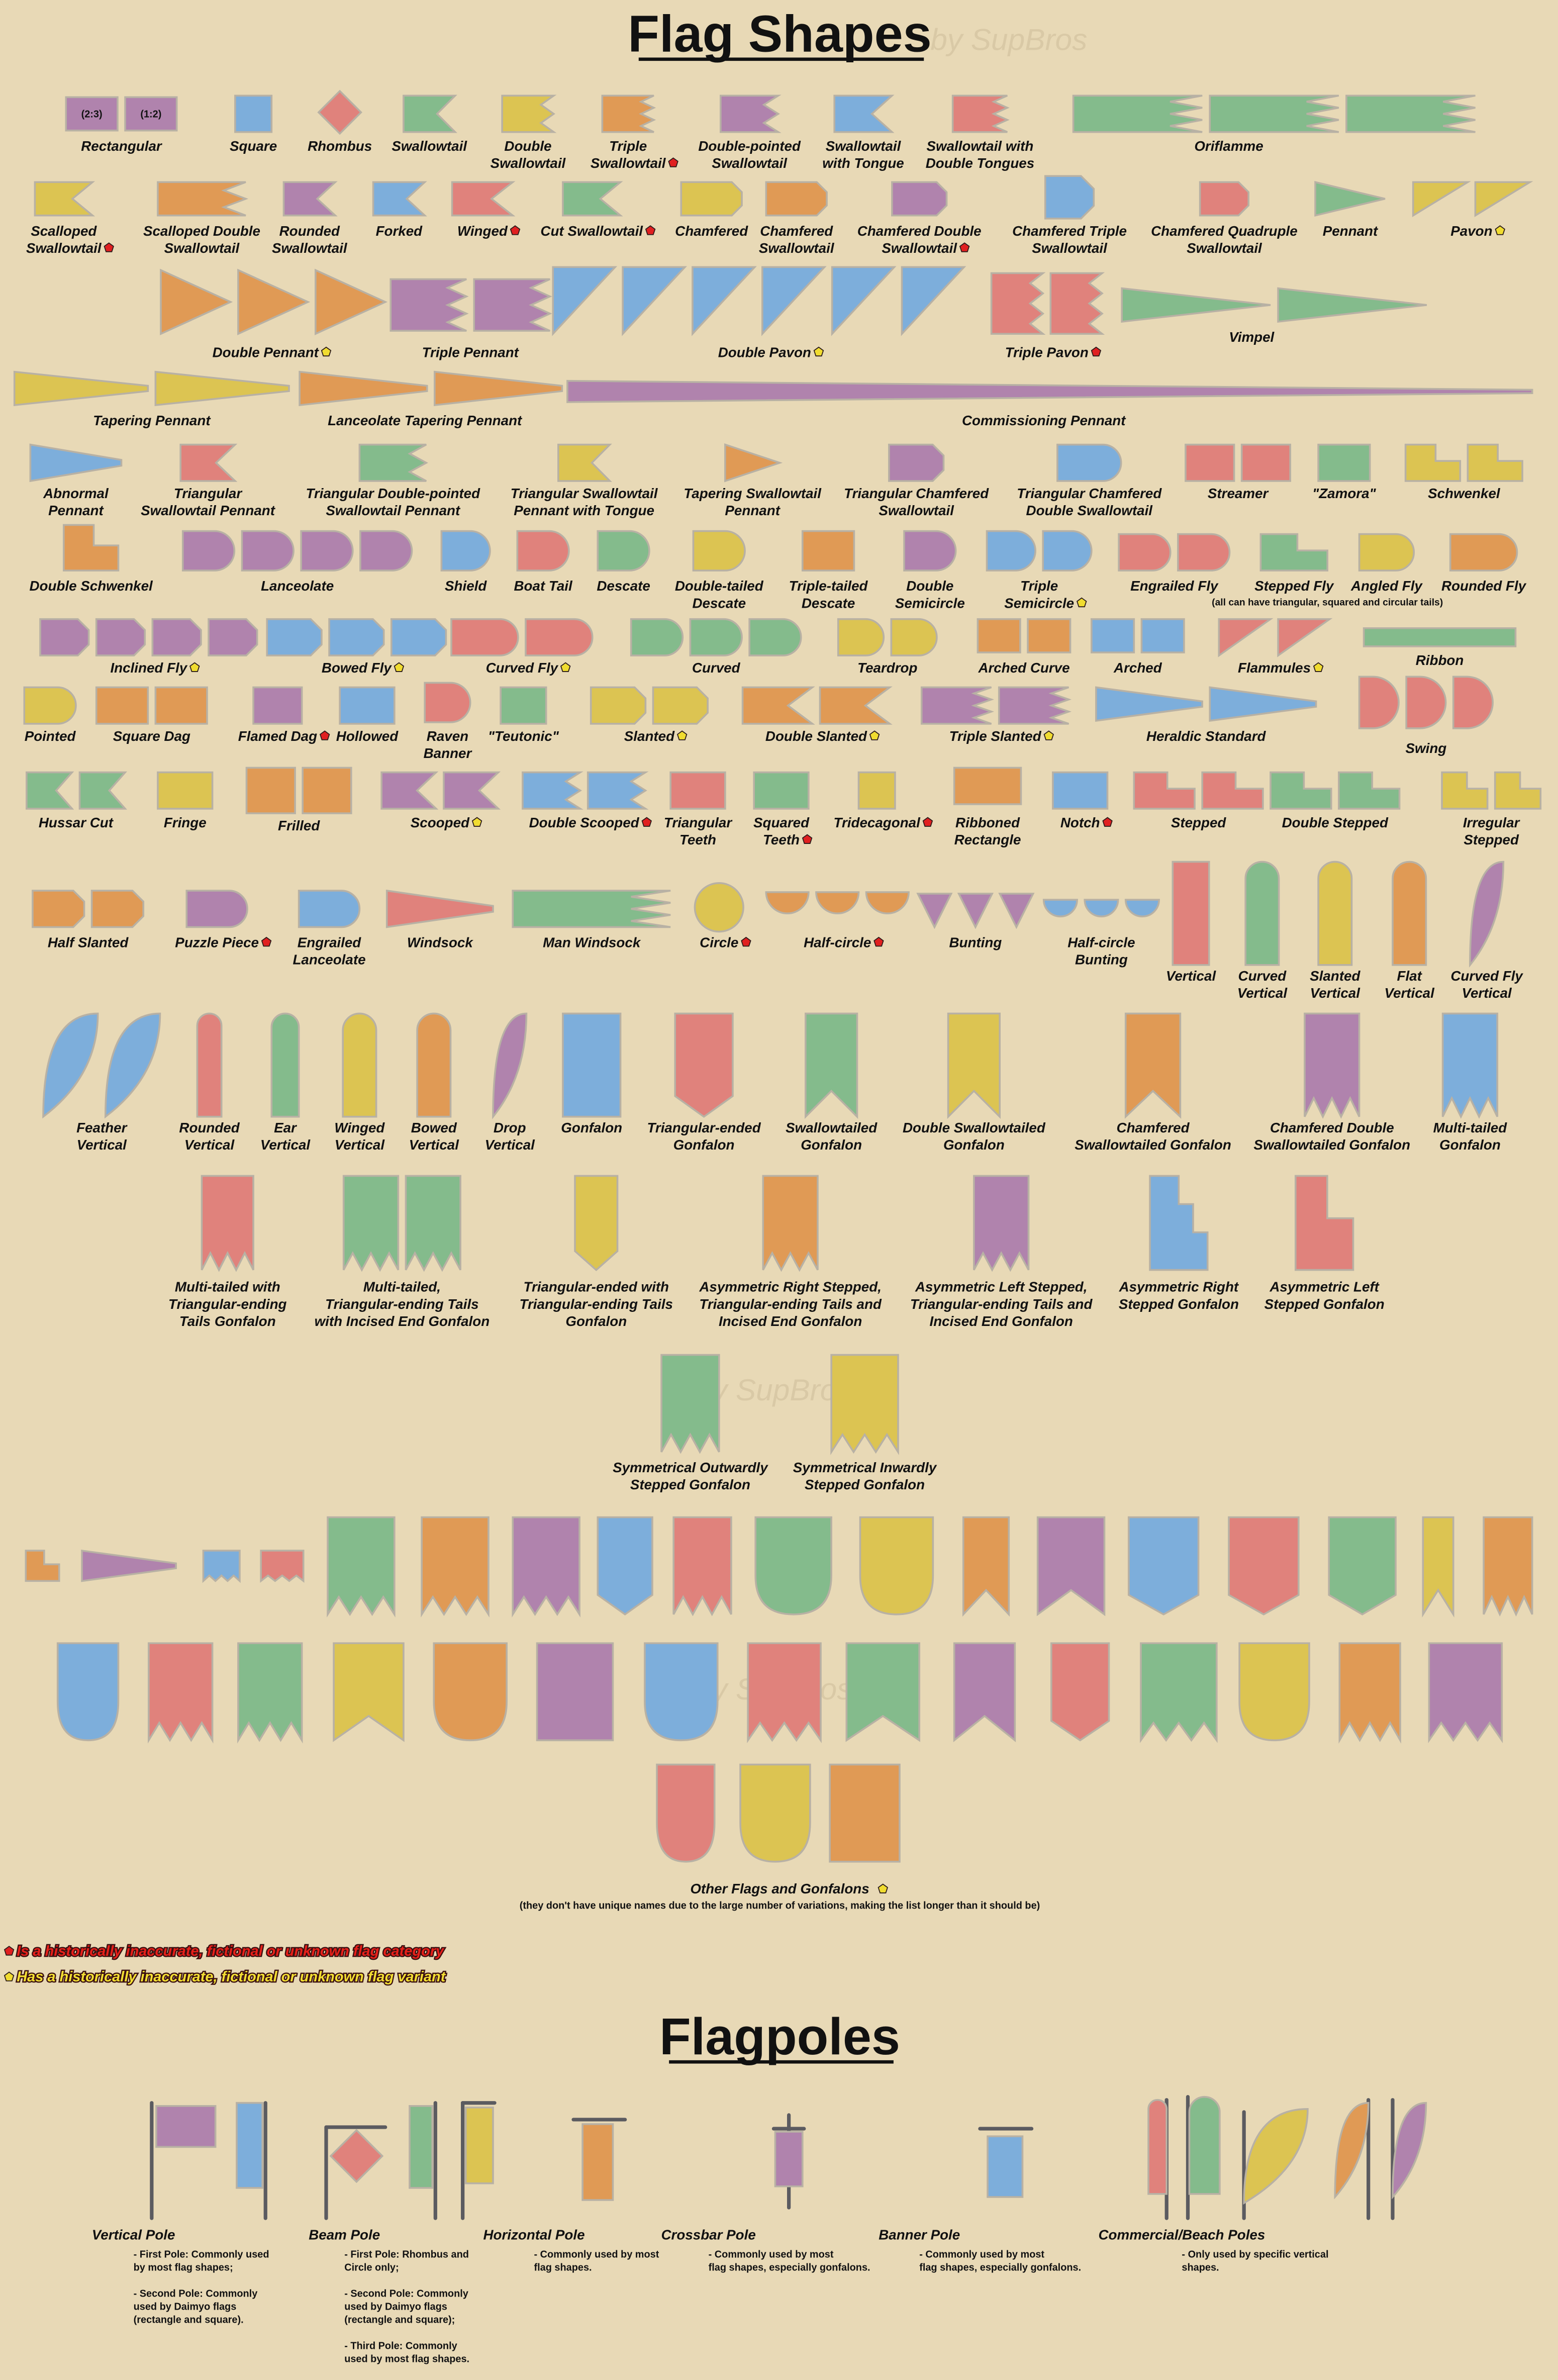 This screenshot has height=2380, width=1558. What do you see at coordinates (286, 1127) in the screenshot?
I see `flag-label: Ear` at bounding box center [286, 1127].